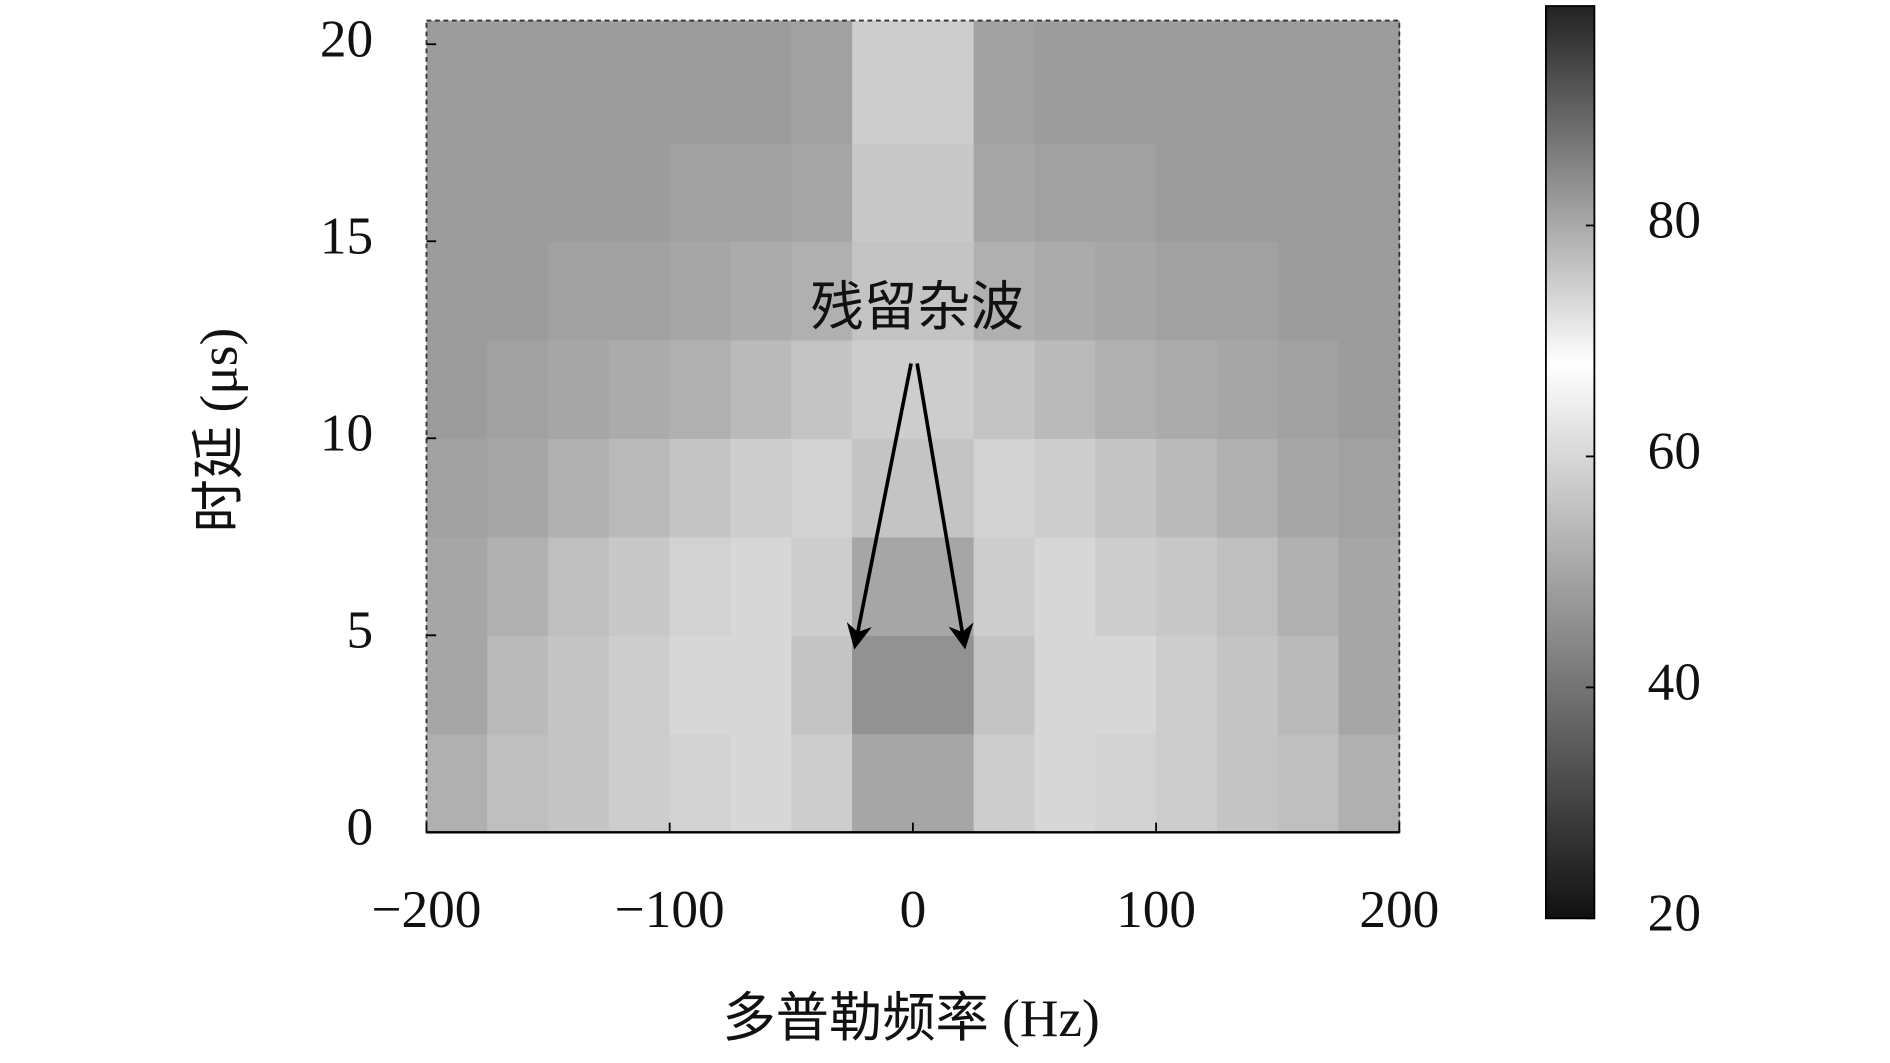 The width and height of the screenshot is (1890, 1063). I want to click on y-tick-label: 10, so click(346, 433).